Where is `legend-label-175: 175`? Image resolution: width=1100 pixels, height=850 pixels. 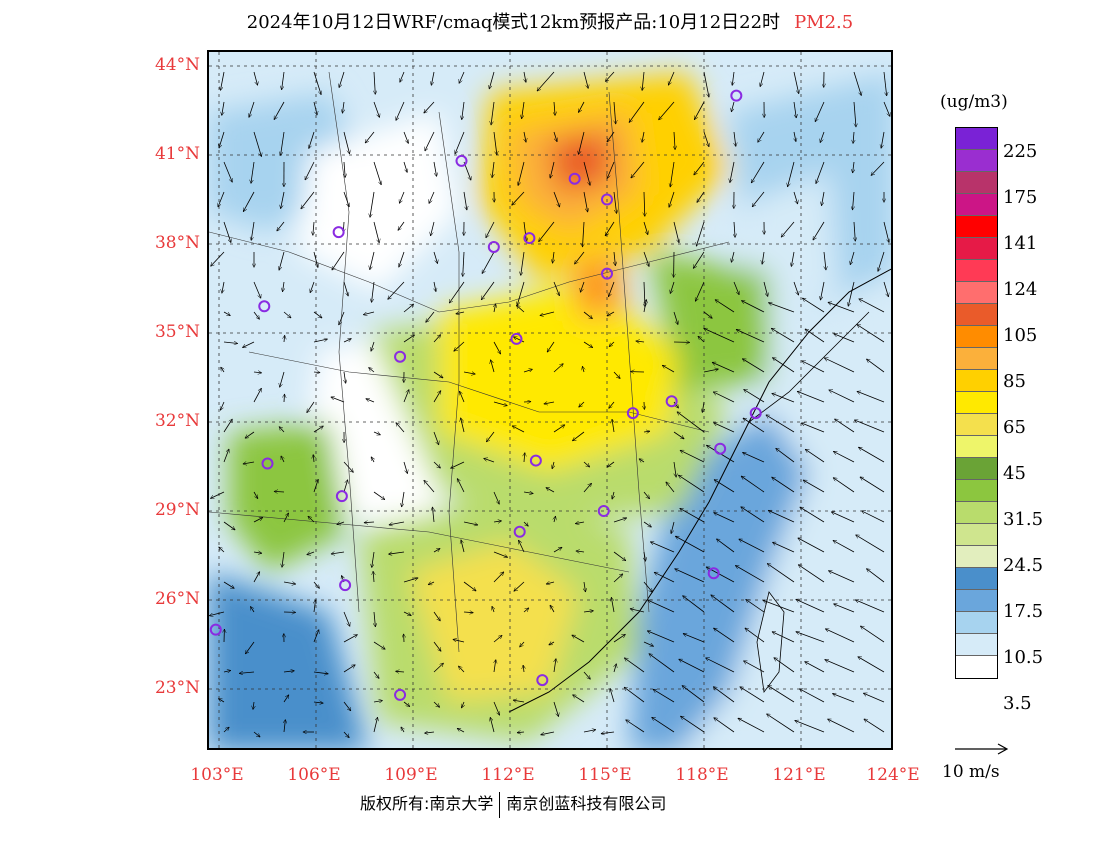 legend-label-175: 175 is located at coordinates (1020, 197).